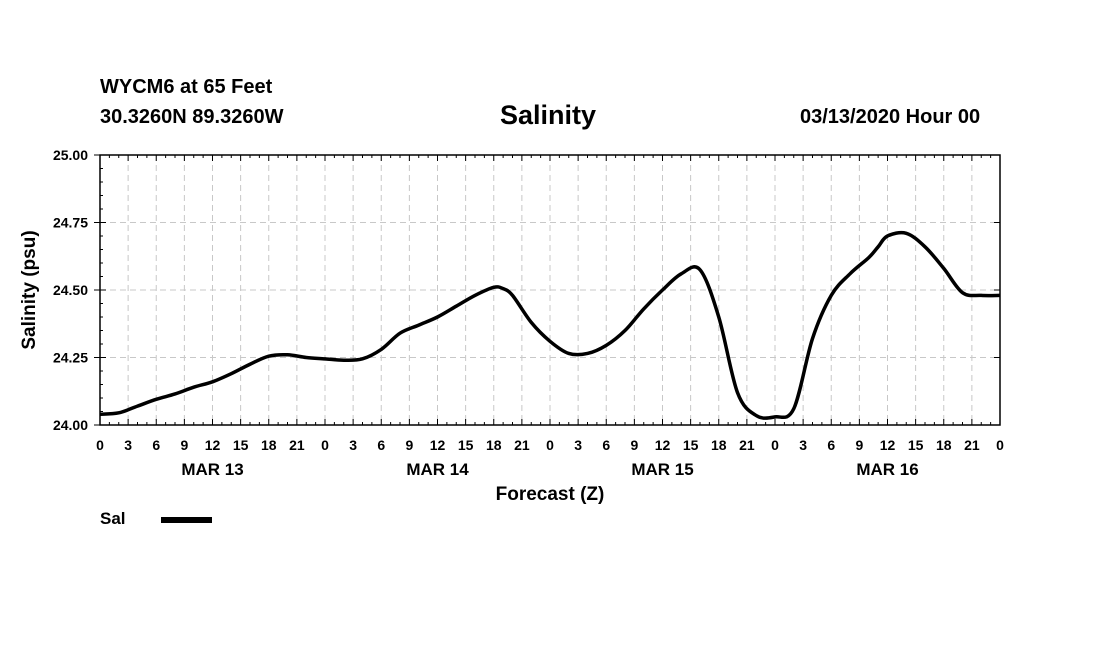  Describe the element at coordinates (70, 425) in the screenshot. I see `y-tick-label: 24.00` at that location.